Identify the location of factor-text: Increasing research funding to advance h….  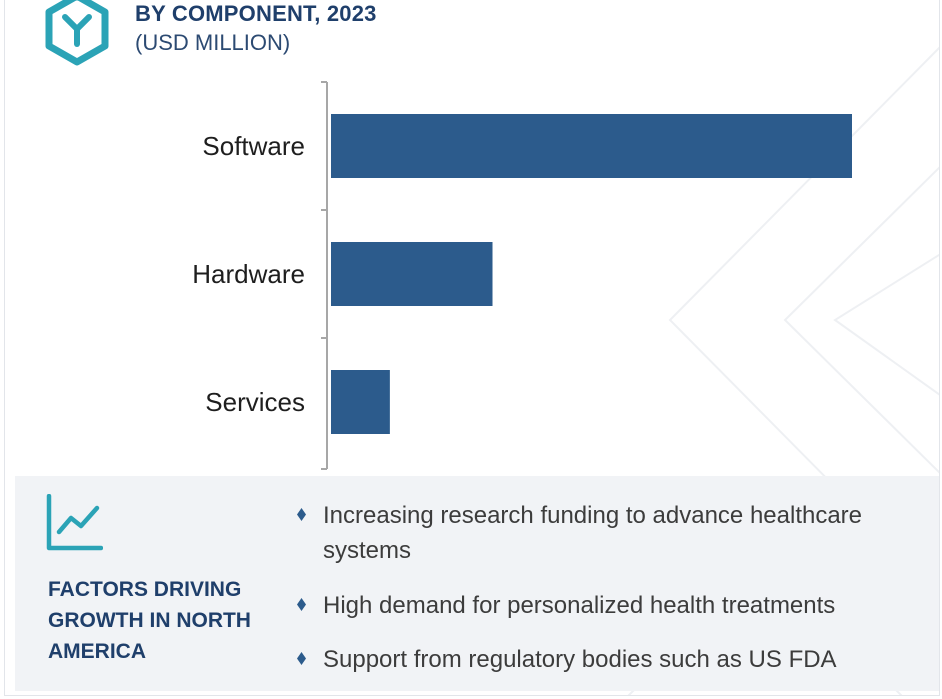
(593, 533).